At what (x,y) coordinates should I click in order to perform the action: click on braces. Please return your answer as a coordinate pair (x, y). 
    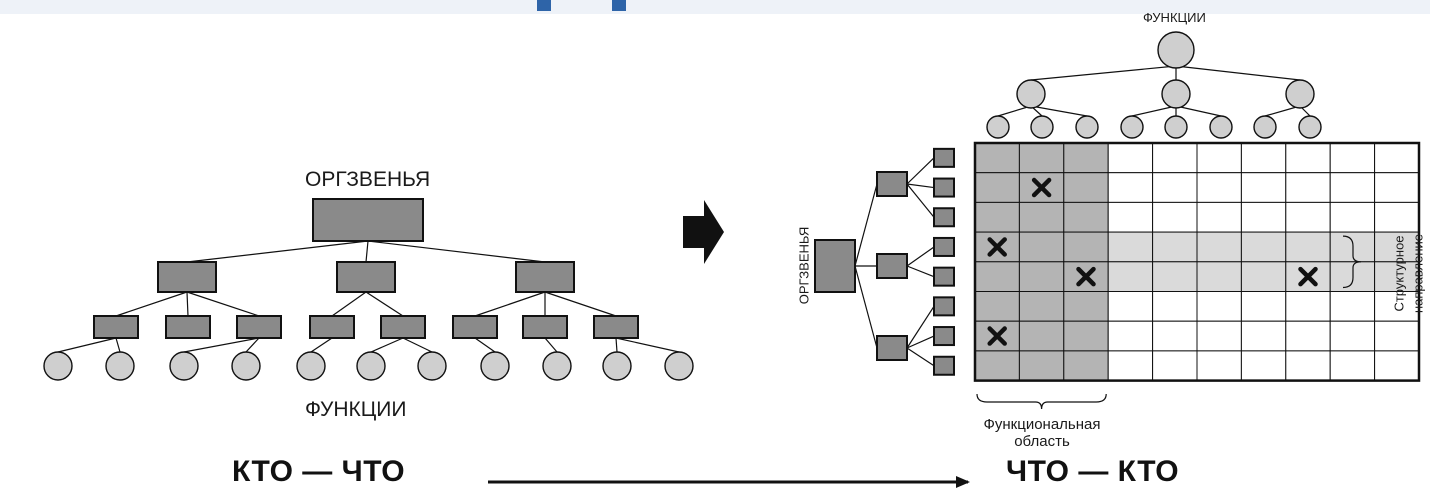
    Looking at the image, I should click on (1169, 322).